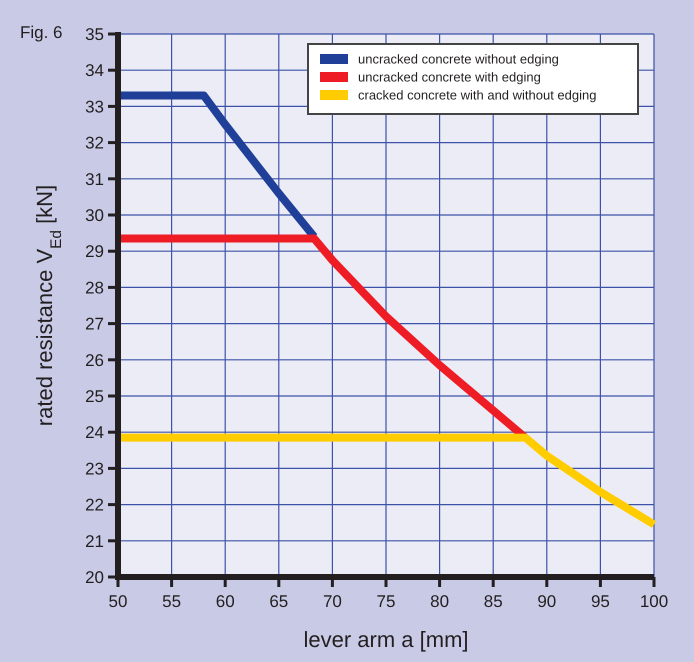  What do you see at coordinates (94, 360) in the screenshot?
I see `y-tick-label: 26` at bounding box center [94, 360].